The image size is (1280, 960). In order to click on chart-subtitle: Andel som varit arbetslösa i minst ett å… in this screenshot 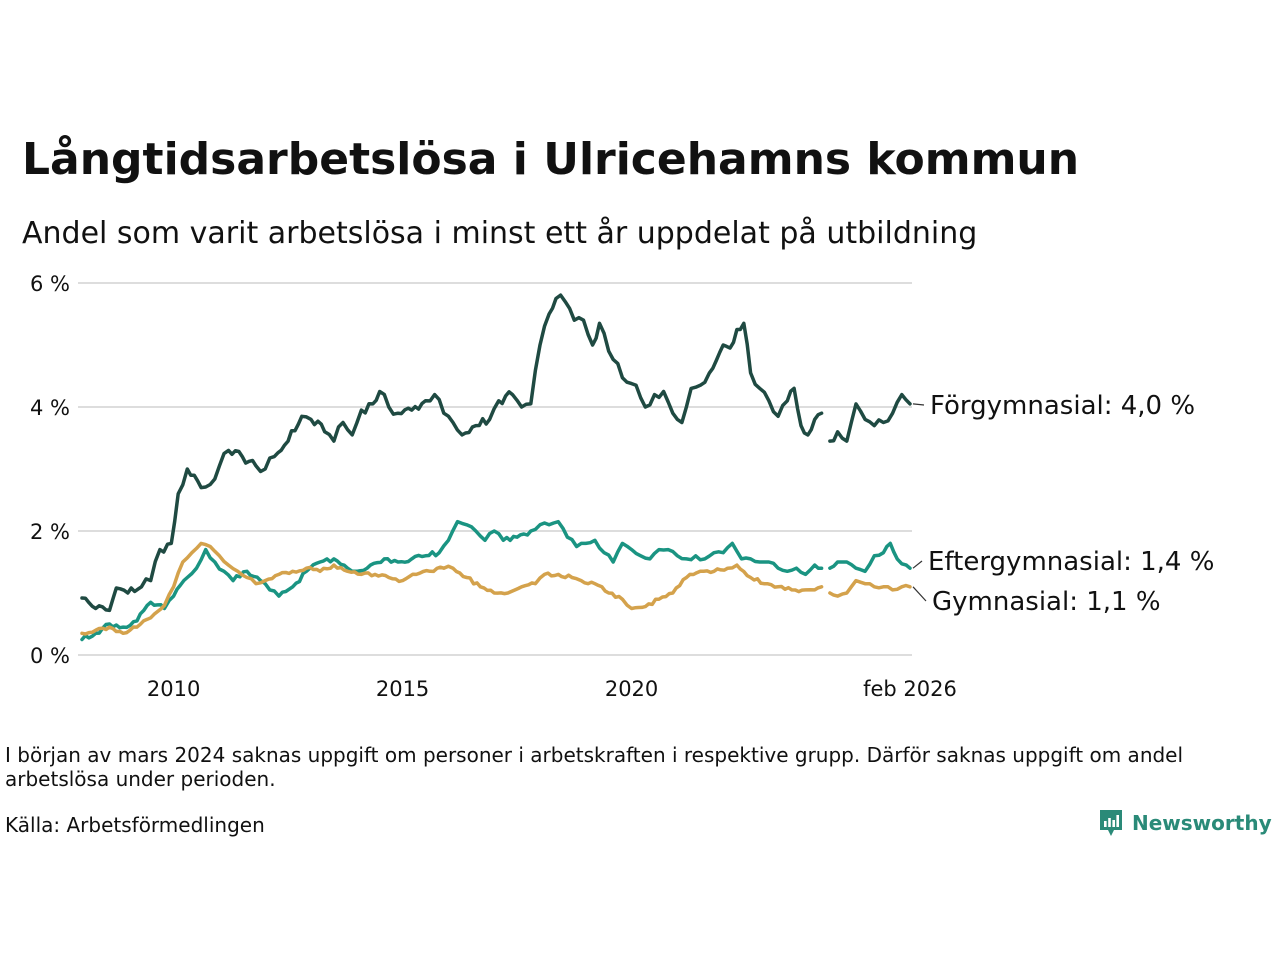, I will do `click(500, 233)`.